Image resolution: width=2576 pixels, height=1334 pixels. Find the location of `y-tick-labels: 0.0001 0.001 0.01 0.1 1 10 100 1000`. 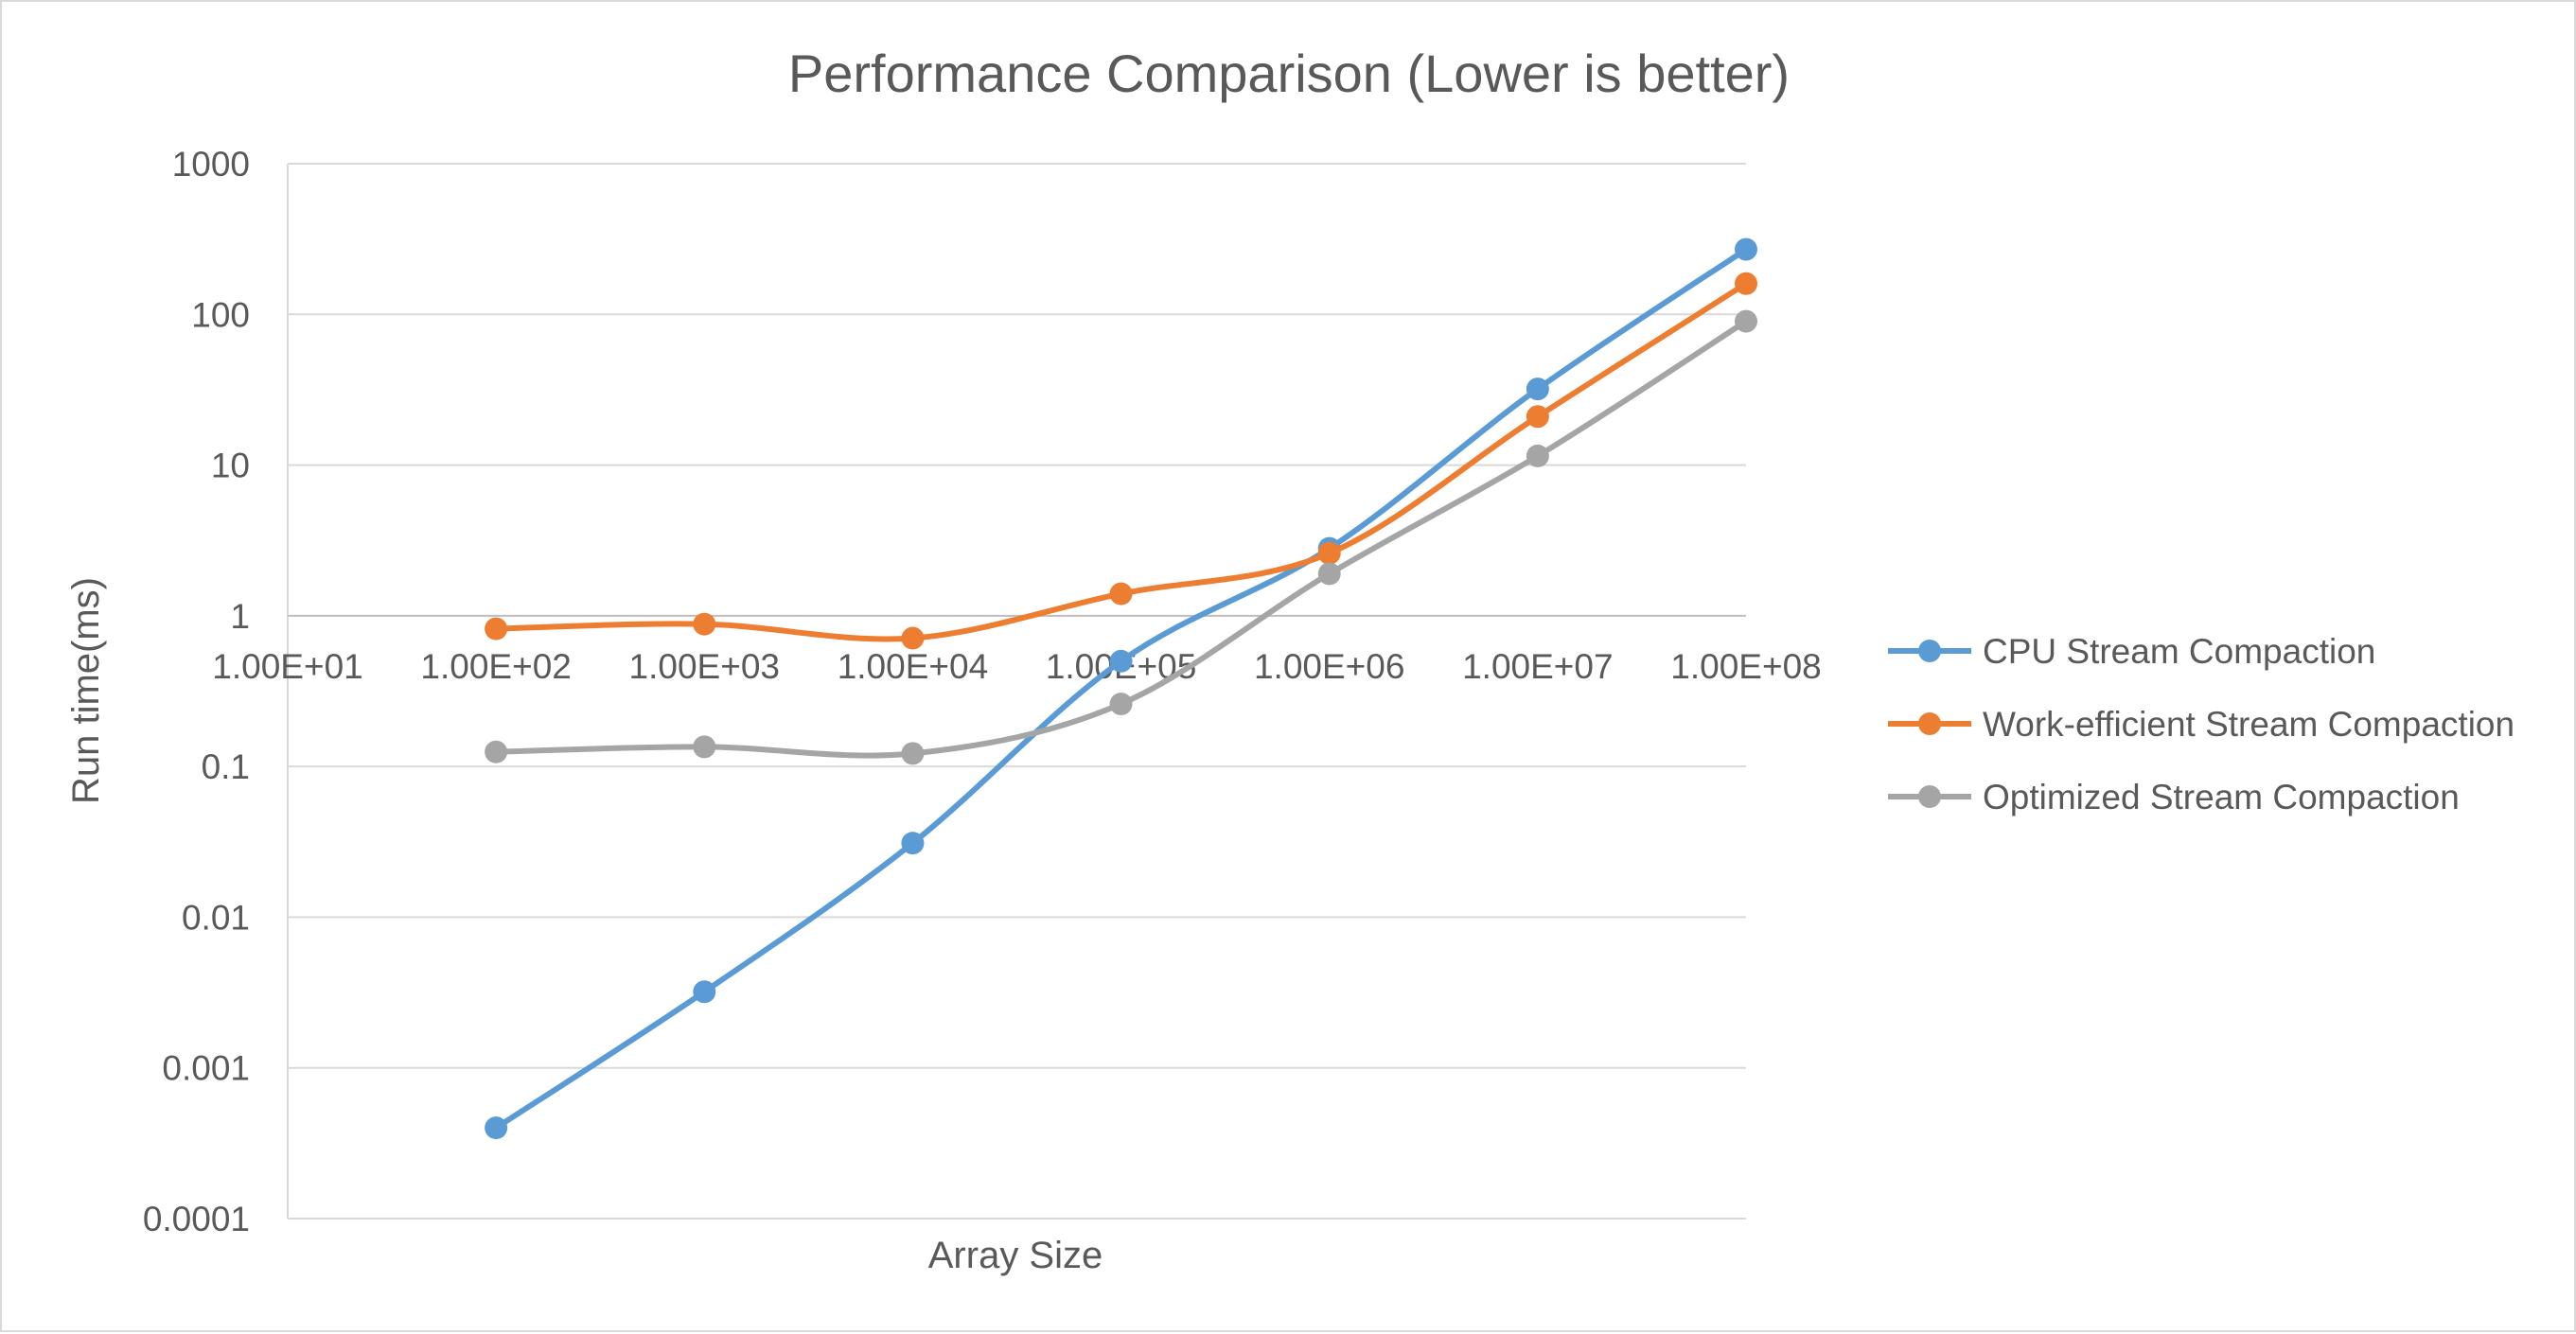

y-tick-labels: 0.0001 0.001 0.01 0.1 1 10 100 1000 is located at coordinates (196, 691).